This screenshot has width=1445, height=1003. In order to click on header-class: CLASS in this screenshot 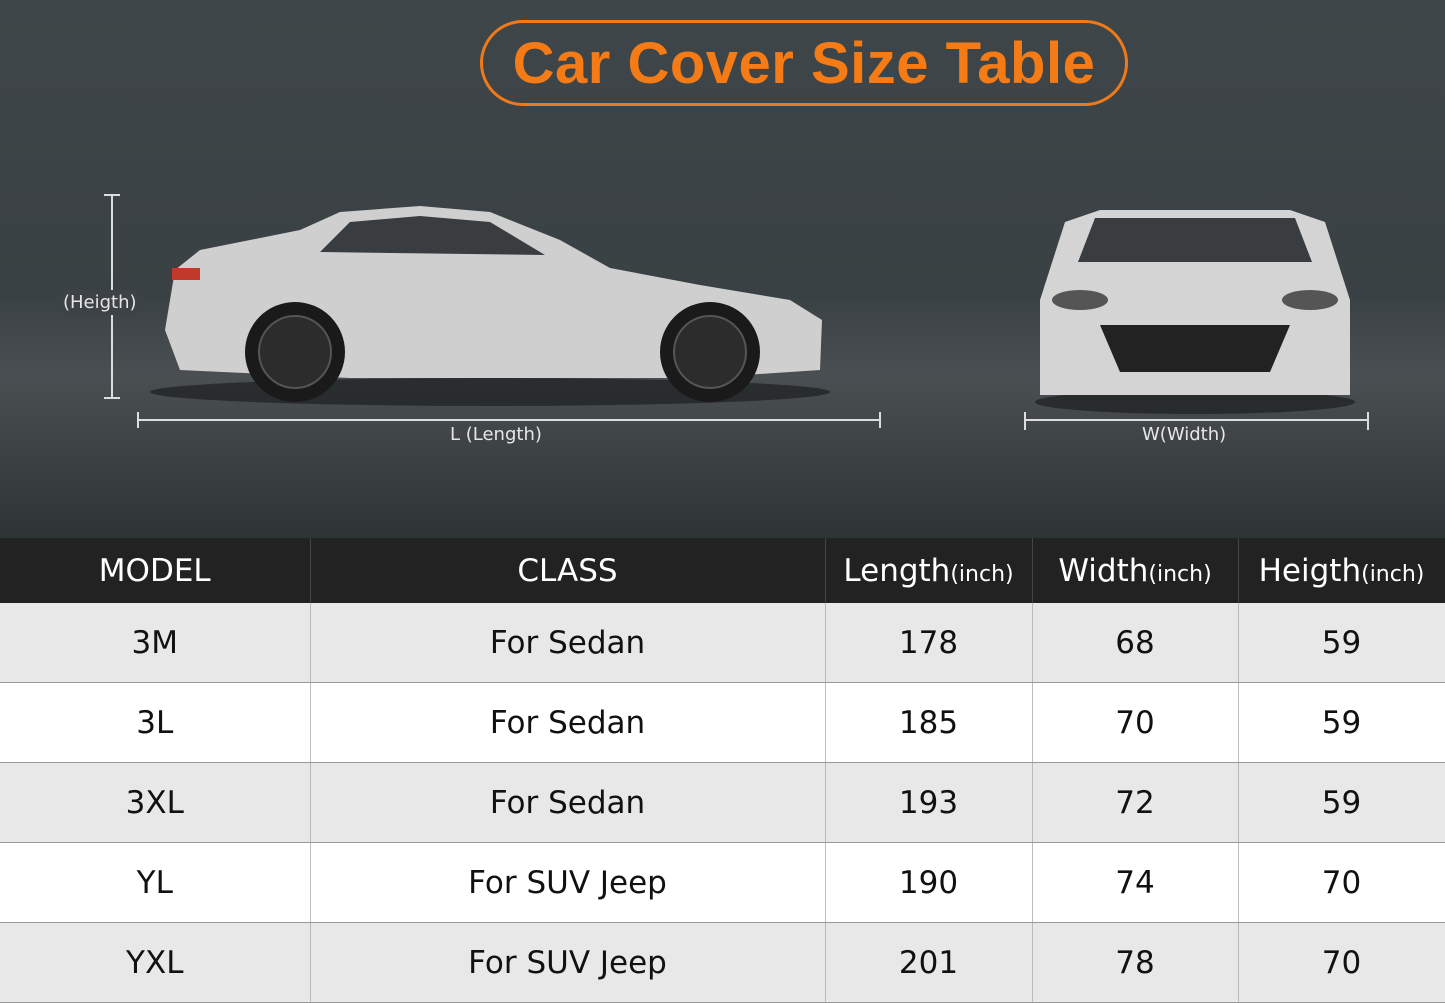, I will do `click(568, 570)`.